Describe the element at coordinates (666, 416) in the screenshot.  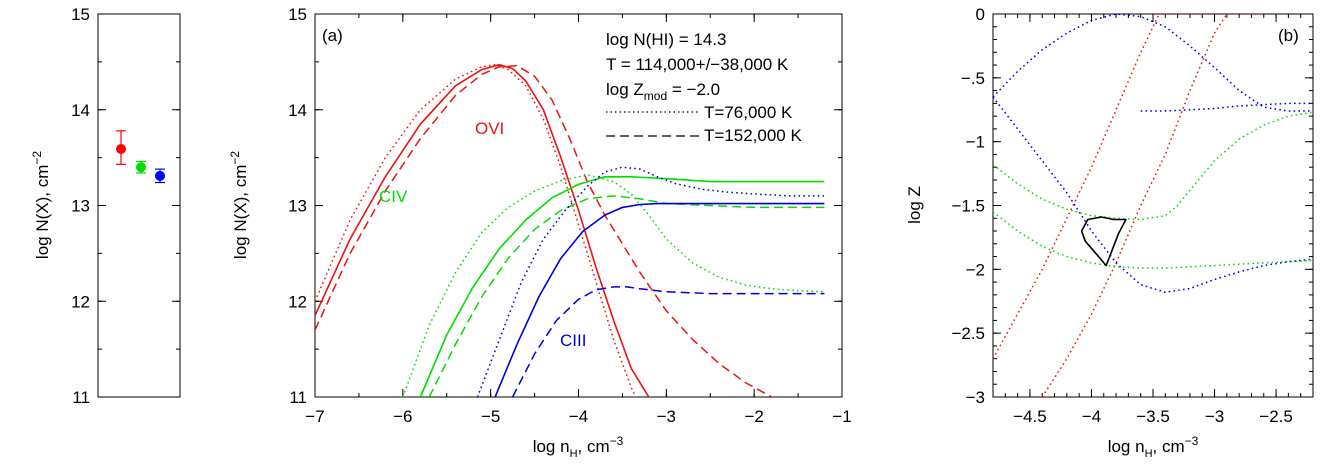
I see `panel-a-xtick-label: −3` at that location.